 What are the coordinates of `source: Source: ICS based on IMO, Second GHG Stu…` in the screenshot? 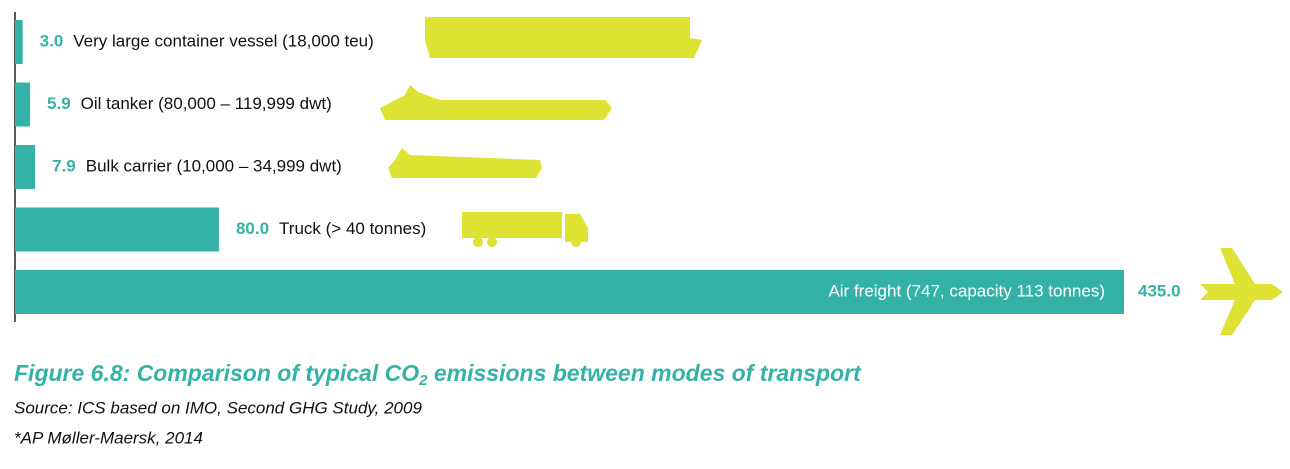 It's located at (218, 407).